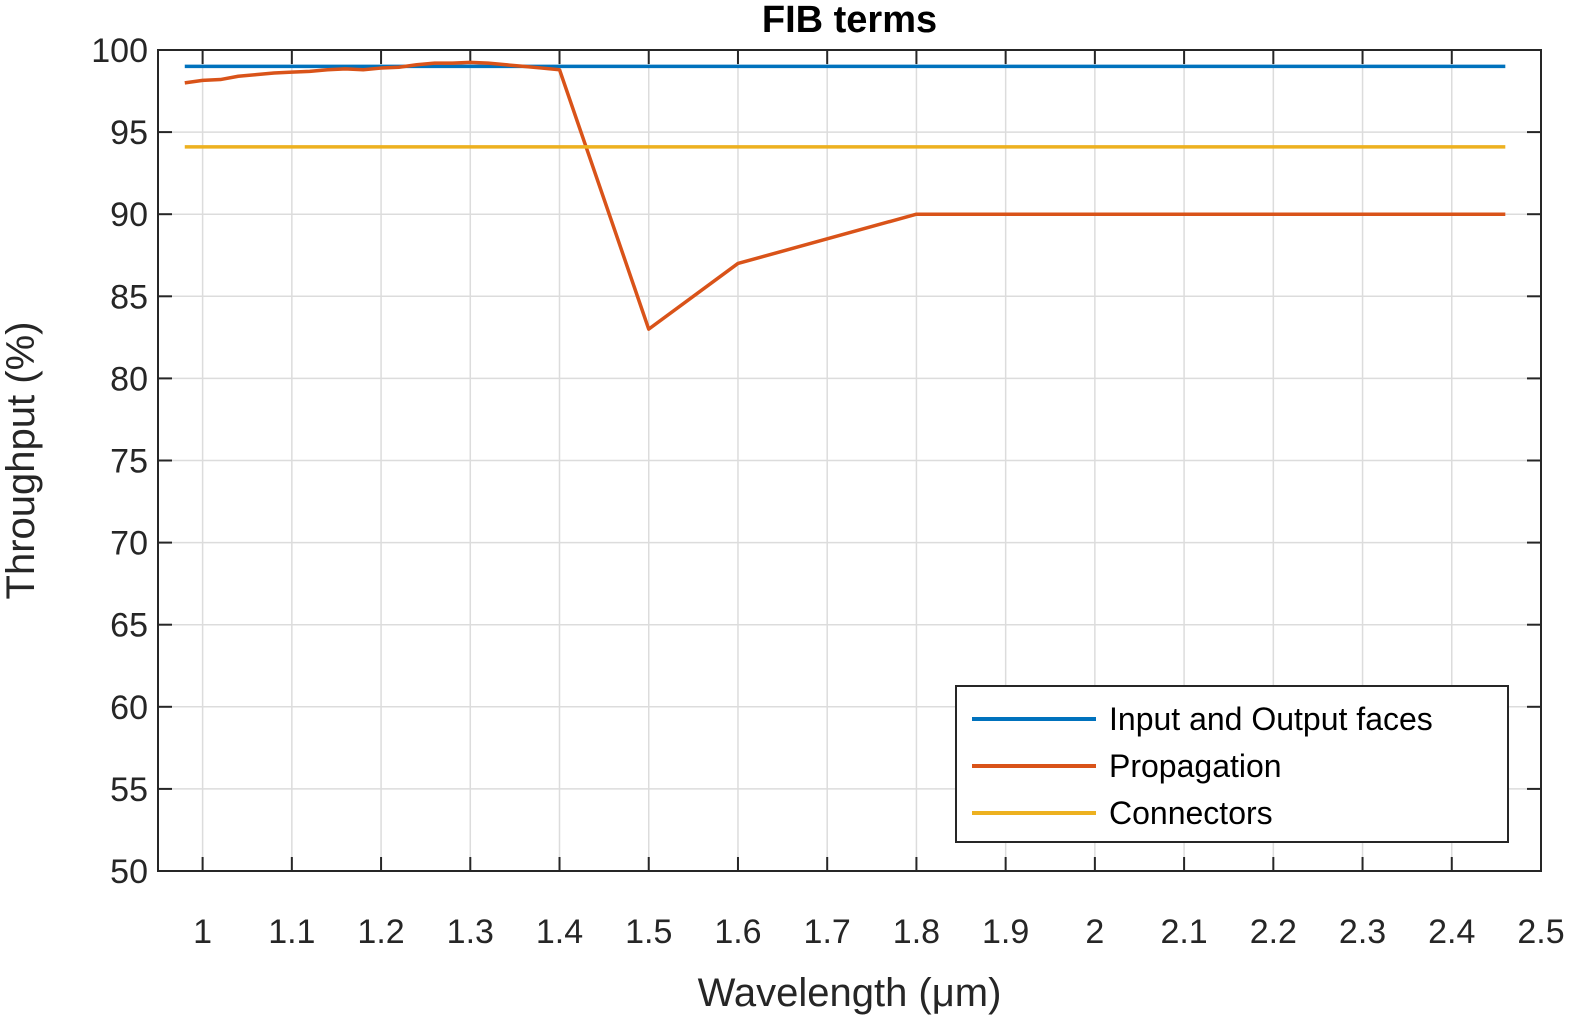  What do you see at coordinates (1271, 719) in the screenshot?
I see `legend-entry-input-output-faces: Input and Output faces` at bounding box center [1271, 719].